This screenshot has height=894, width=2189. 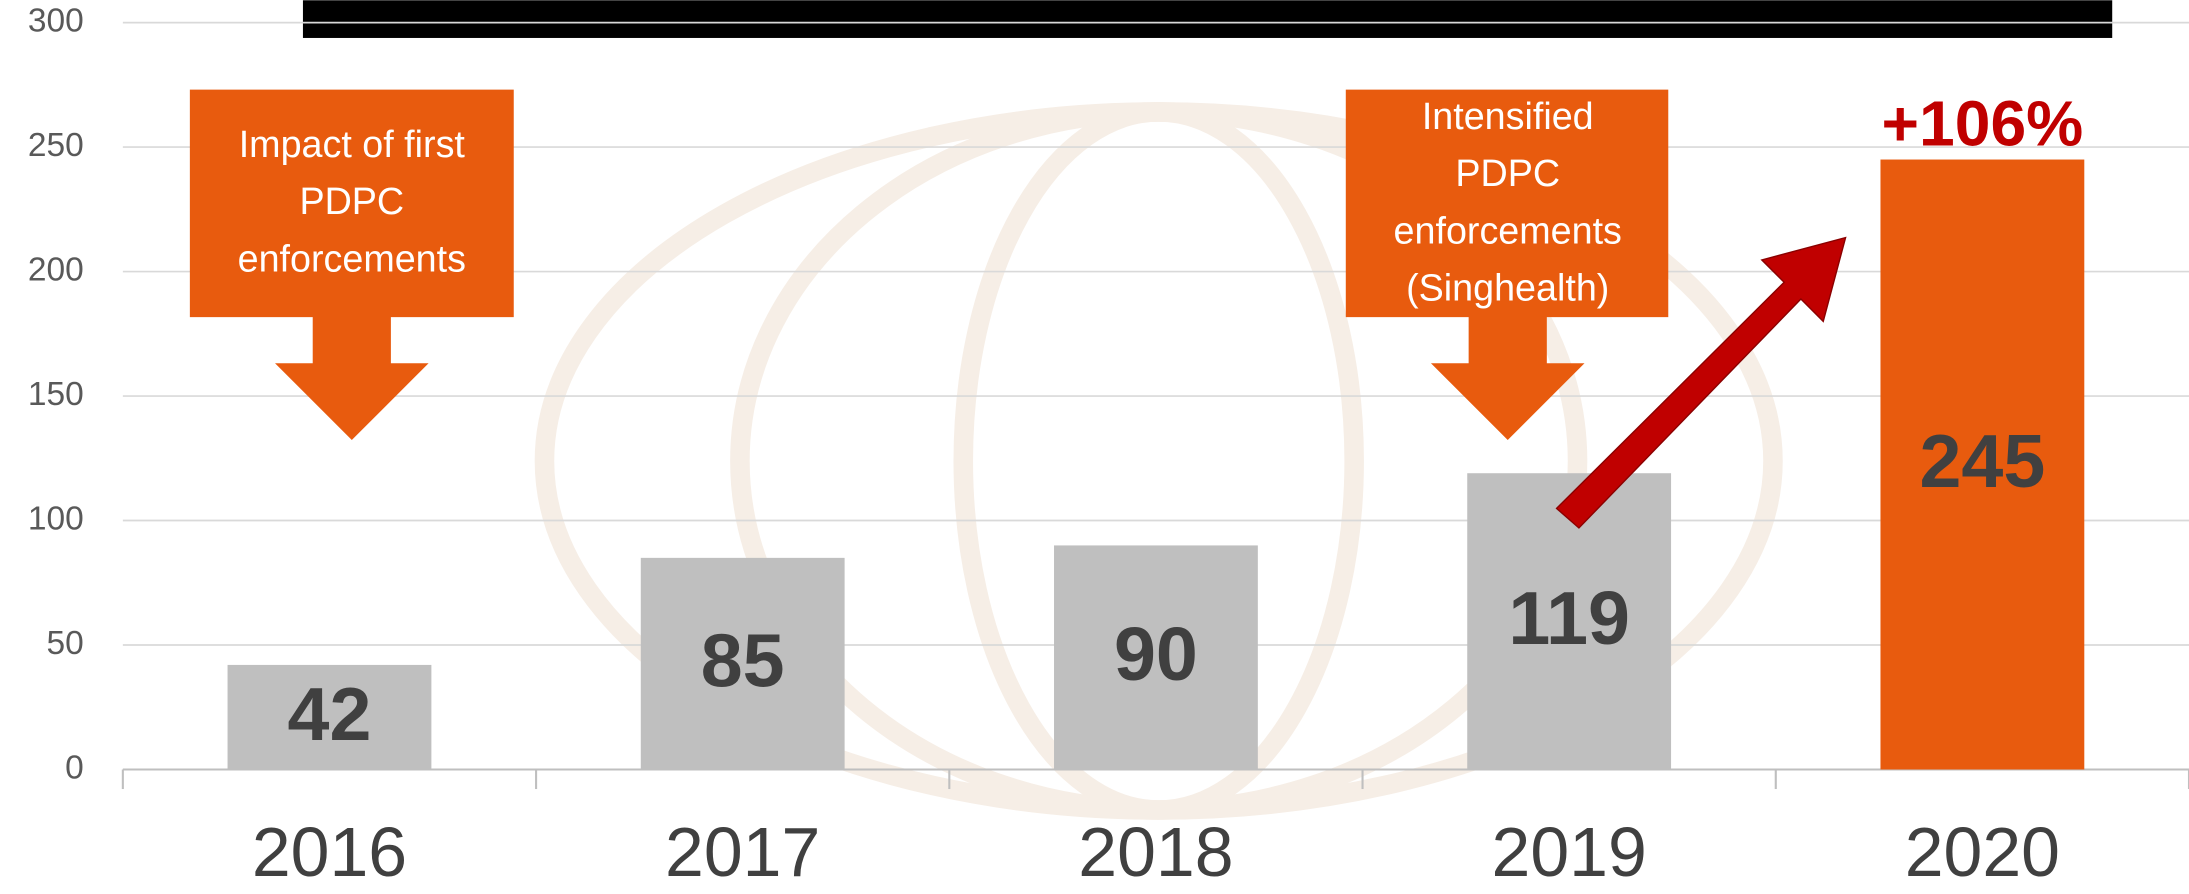 What do you see at coordinates (1507, 288) in the screenshot?
I see `callout-text: (Singhealth)` at bounding box center [1507, 288].